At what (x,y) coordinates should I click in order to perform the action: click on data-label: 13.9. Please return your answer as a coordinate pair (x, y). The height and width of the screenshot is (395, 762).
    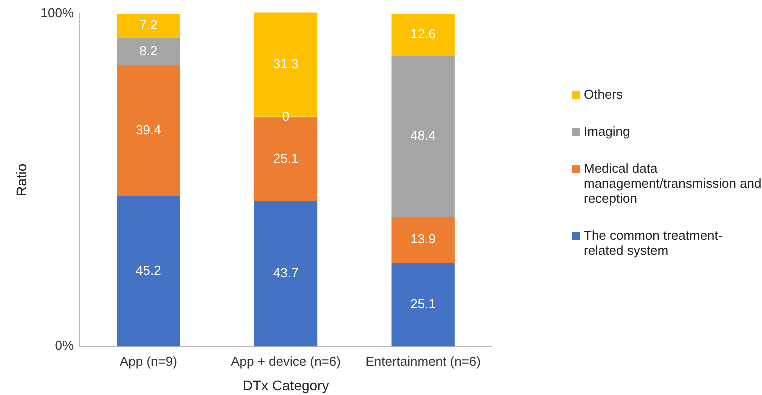
    Looking at the image, I should click on (423, 239).